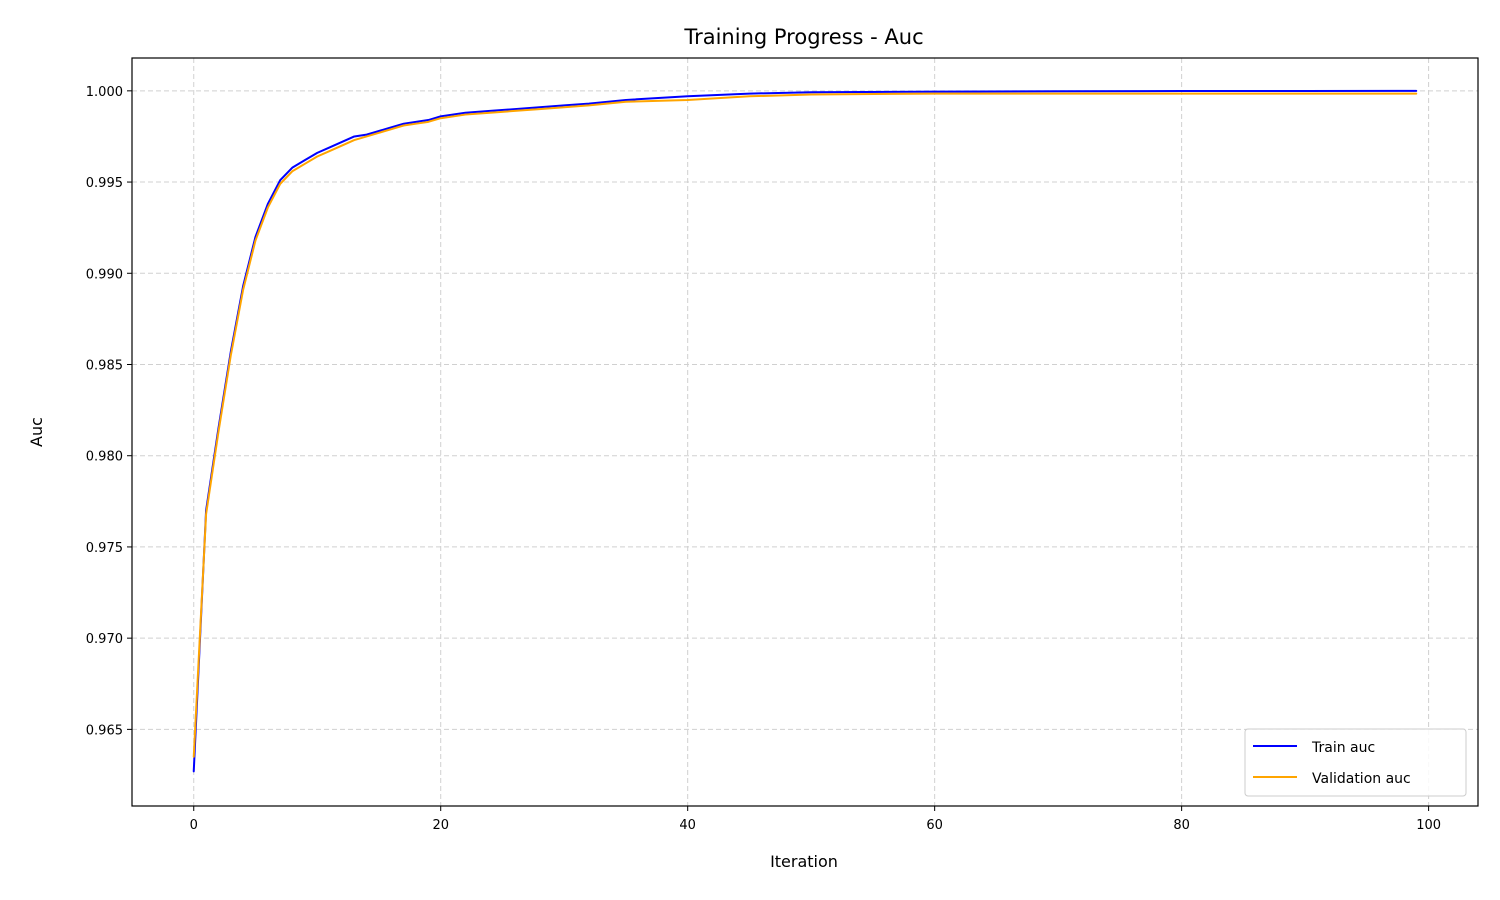 Image resolution: width=1500 pixels, height=900 pixels. Describe the element at coordinates (803, 37) in the screenshot. I see `chart-title: Training Progress - Auc` at that location.